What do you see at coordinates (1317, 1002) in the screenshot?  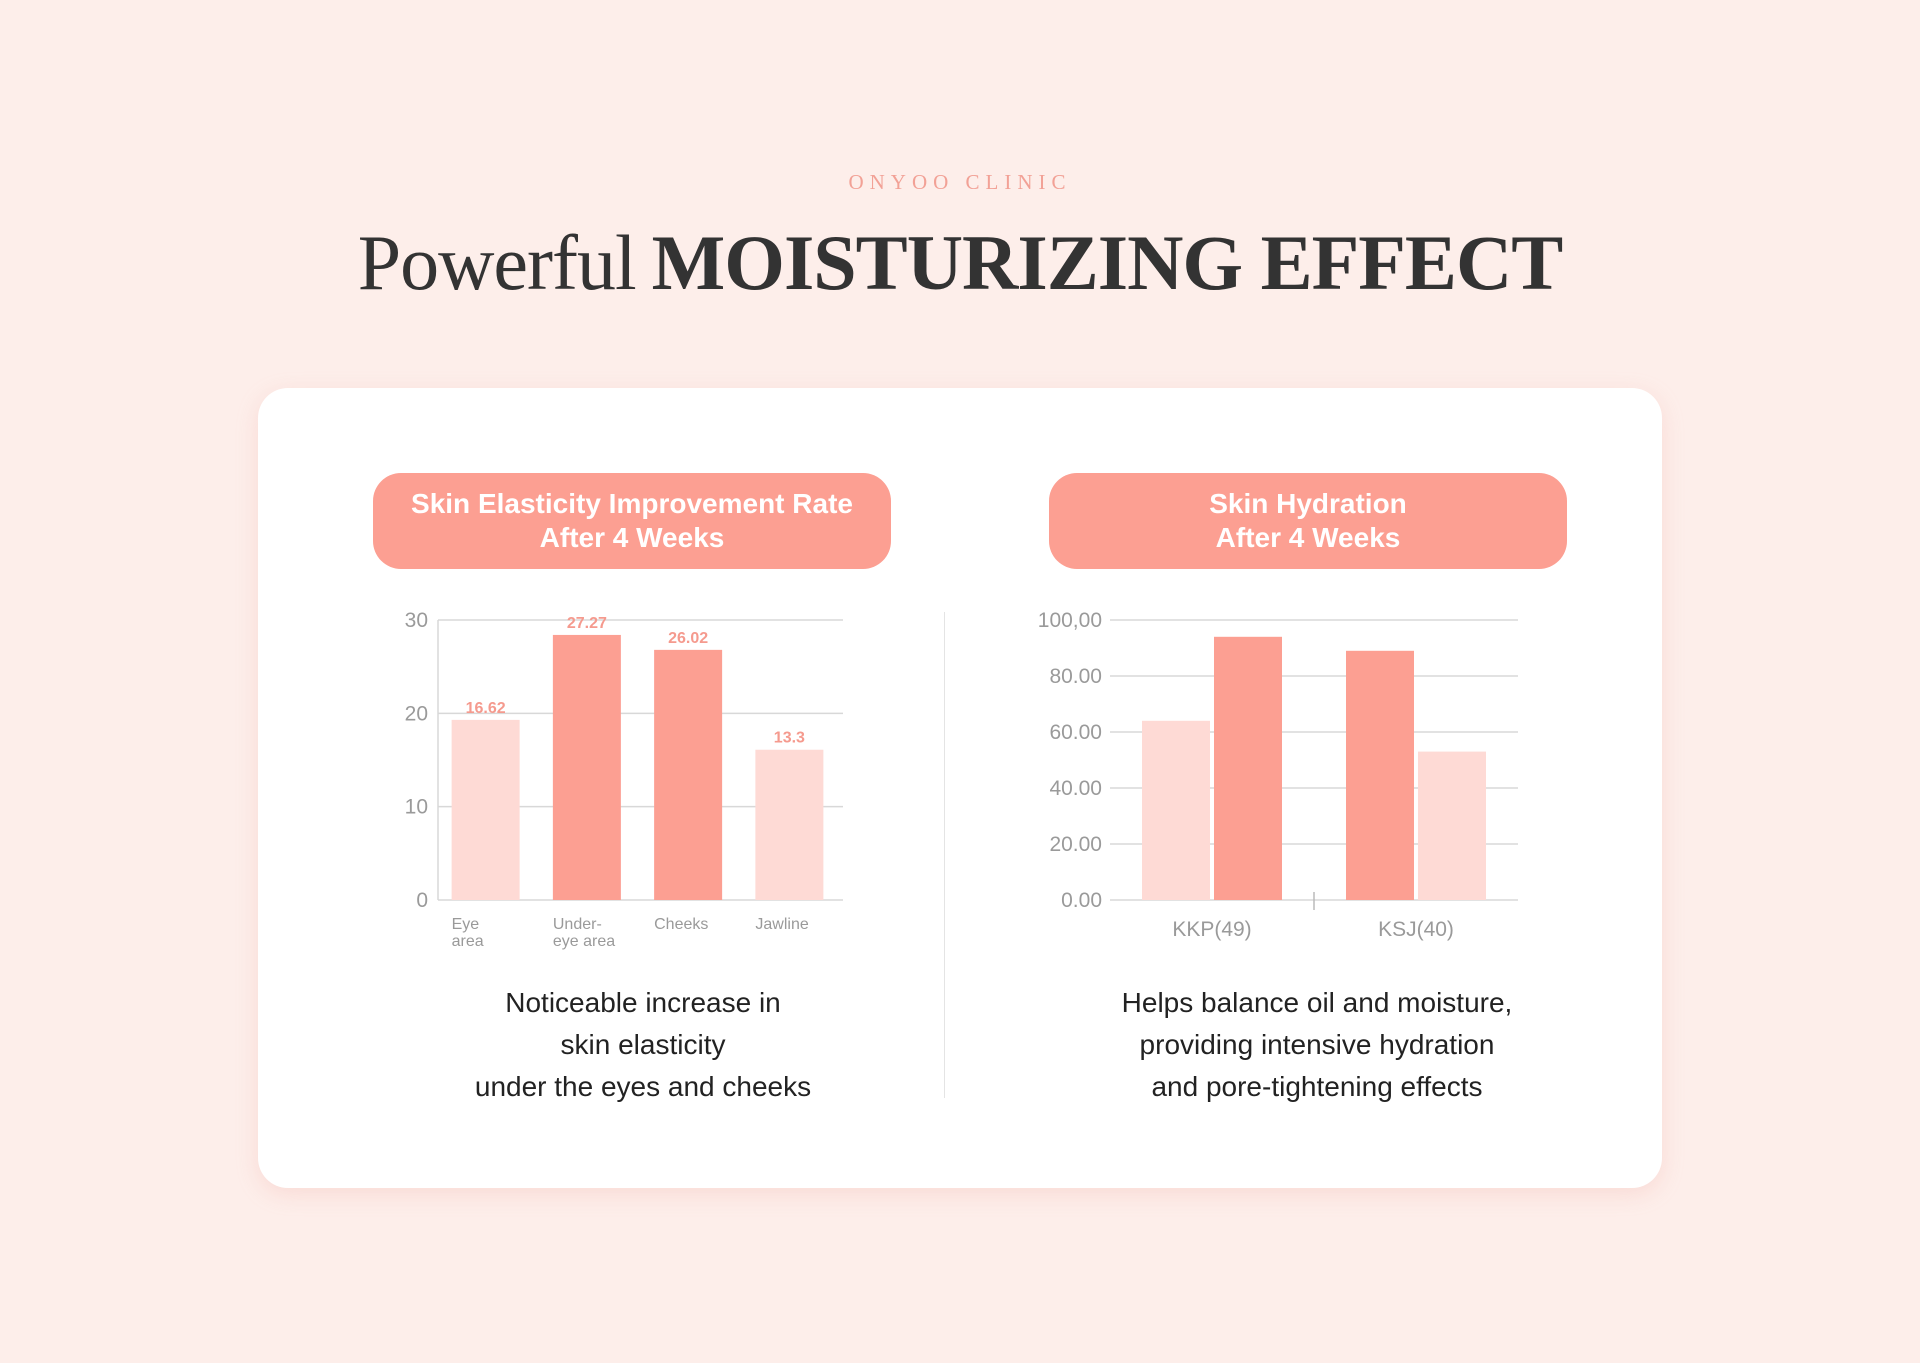 I see `description-line: Helps balance oil and moisture,` at bounding box center [1317, 1002].